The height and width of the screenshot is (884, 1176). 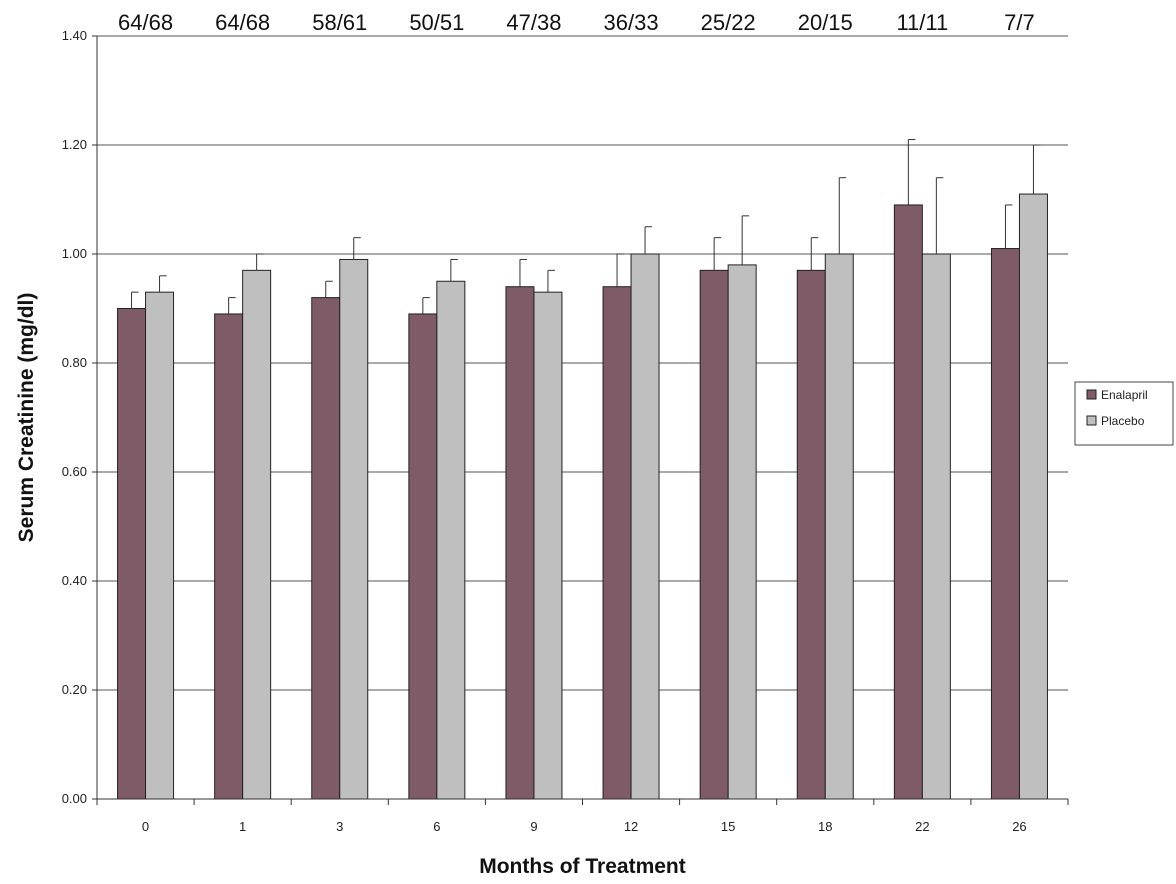 What do you see at coordinates (1019, 22) in the screenshot?
I see `sample-size-label: 7/7` at bounding box center [1019, 22].